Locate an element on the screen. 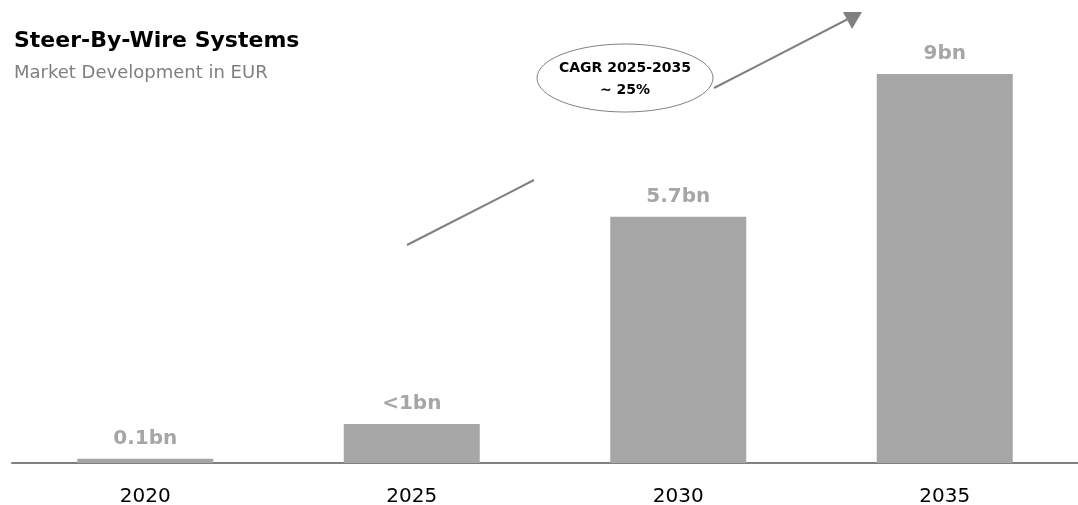 The image size is (1078, 505). annotation: CAGR 2025-2035 ~ 25% is located at coordinates (625, 78).